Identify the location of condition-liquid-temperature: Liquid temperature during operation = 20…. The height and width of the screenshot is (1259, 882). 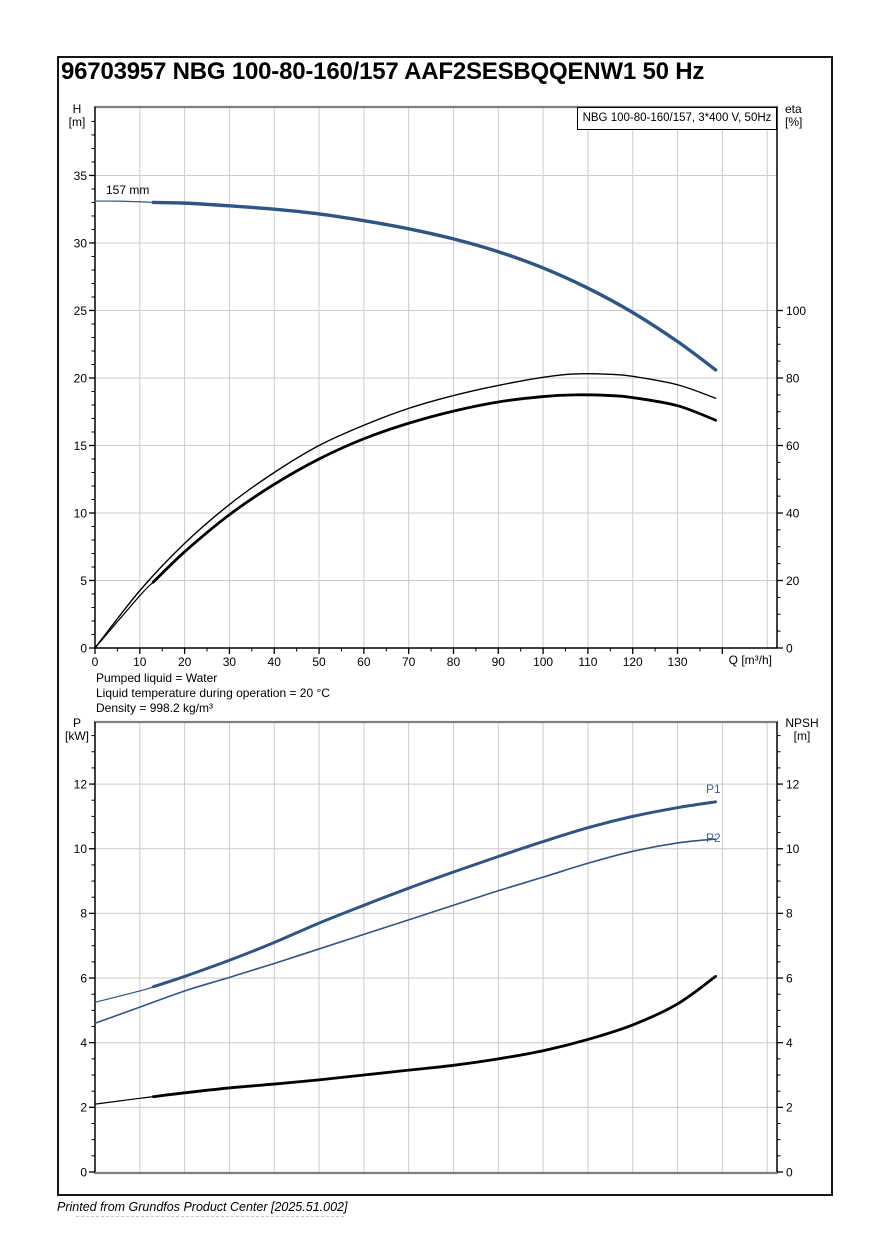
(213, 693).